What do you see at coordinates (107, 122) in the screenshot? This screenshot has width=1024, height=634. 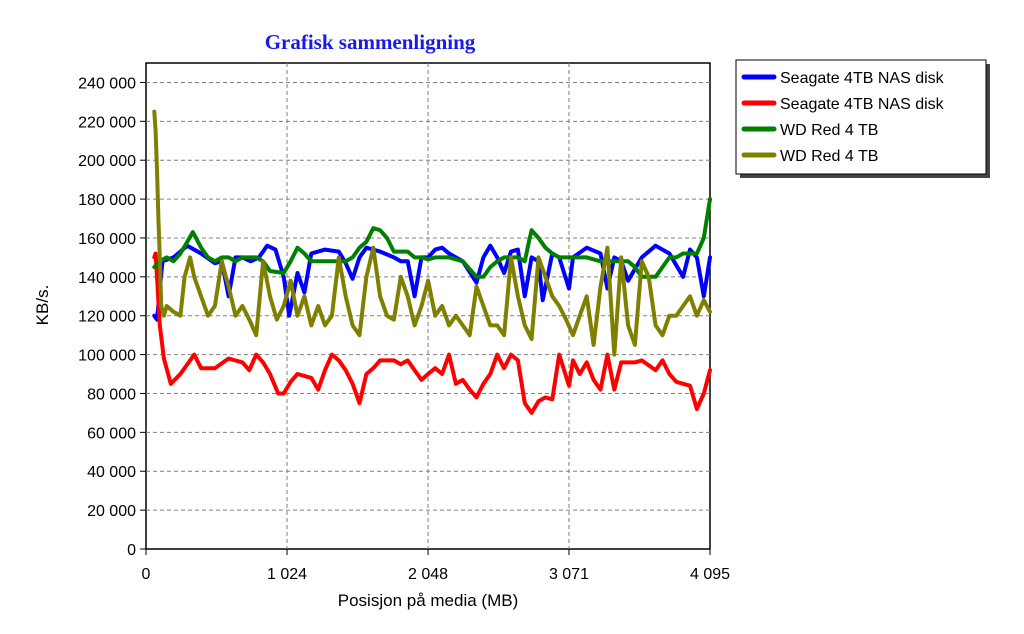 I see `y-tick-label: 220 000` at bounding box center [107, 122].